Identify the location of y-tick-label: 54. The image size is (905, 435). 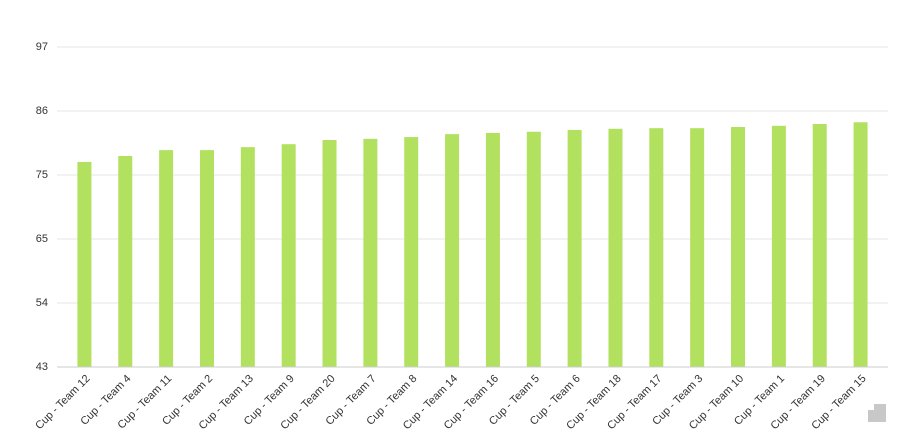
(42, 303).